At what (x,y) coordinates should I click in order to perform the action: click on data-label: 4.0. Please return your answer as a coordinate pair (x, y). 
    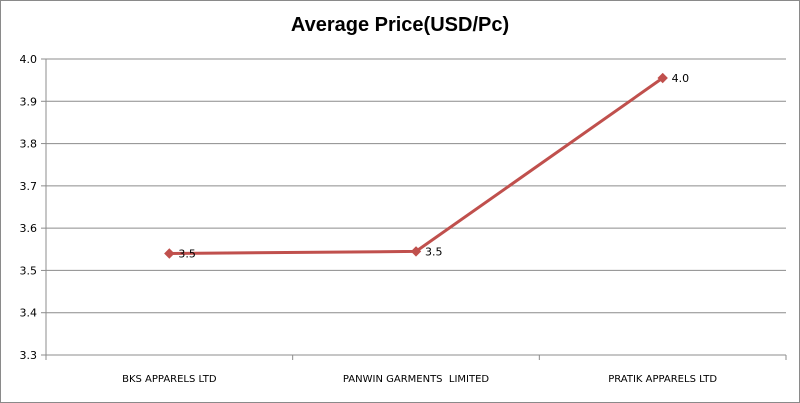
    Looking at the image, I should click on (681, 78).